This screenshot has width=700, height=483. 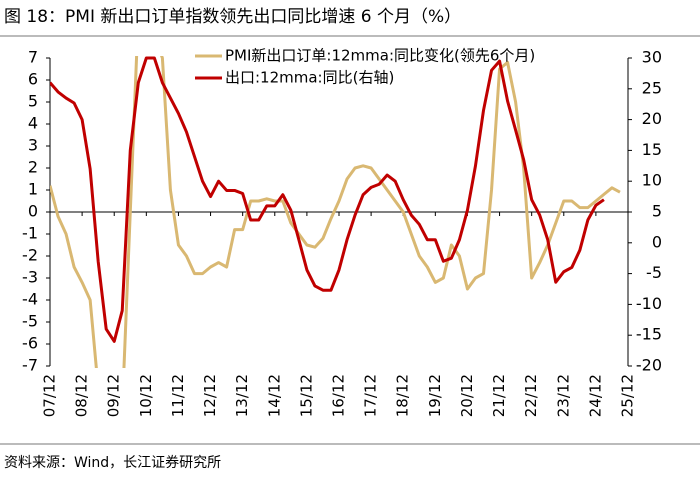 I want to click on y-tick-label: 4, so click(x=33, y=123).